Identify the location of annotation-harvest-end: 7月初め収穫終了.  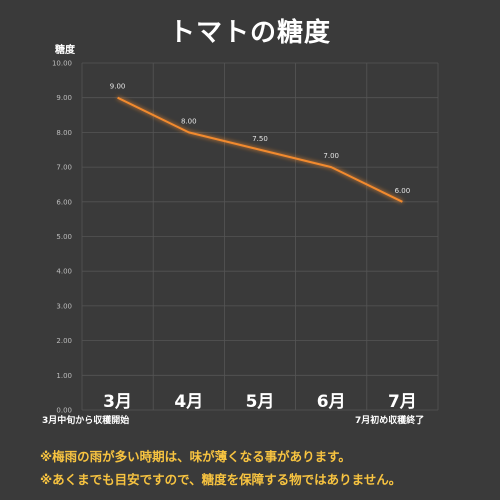
(389, 420).